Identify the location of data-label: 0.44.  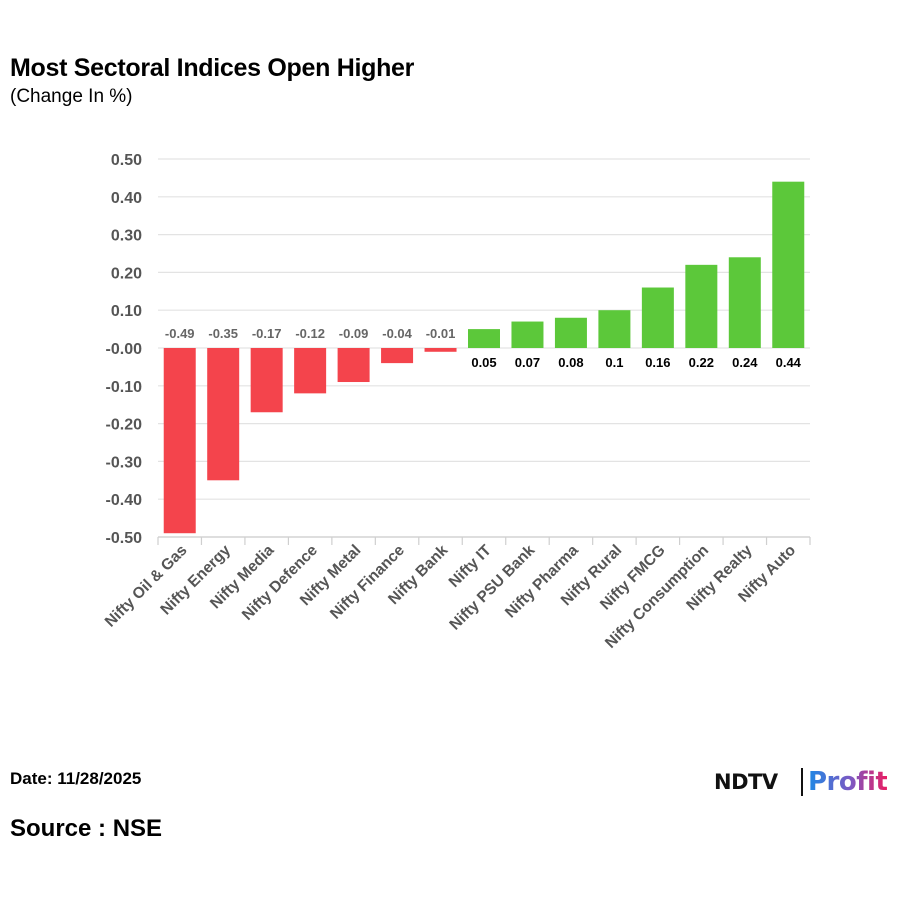
(789, 362).